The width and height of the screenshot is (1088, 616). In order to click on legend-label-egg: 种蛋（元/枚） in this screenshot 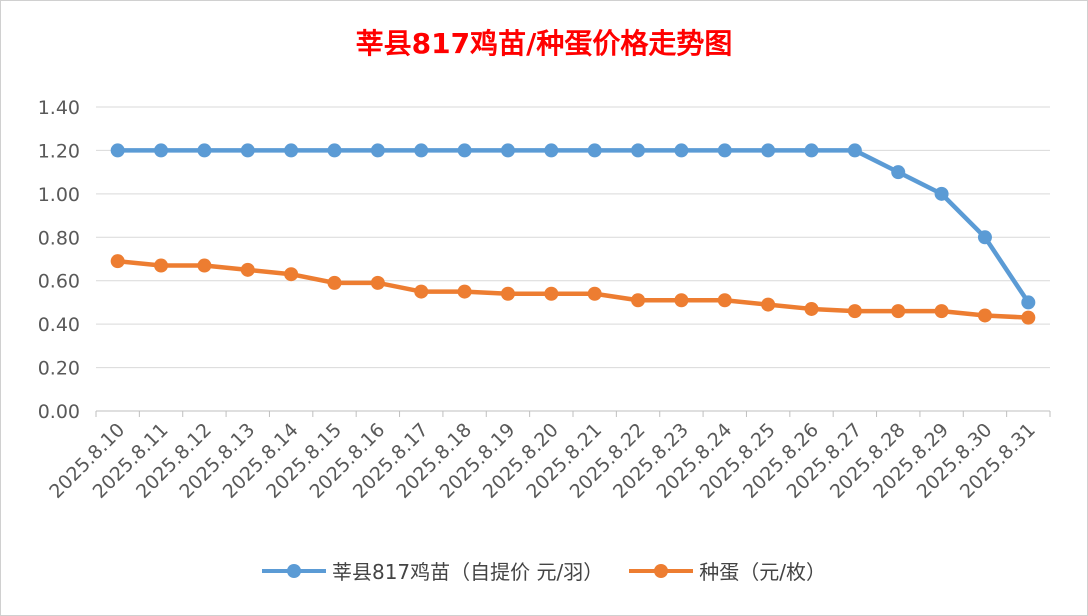, I will do `click(763, 572)`.